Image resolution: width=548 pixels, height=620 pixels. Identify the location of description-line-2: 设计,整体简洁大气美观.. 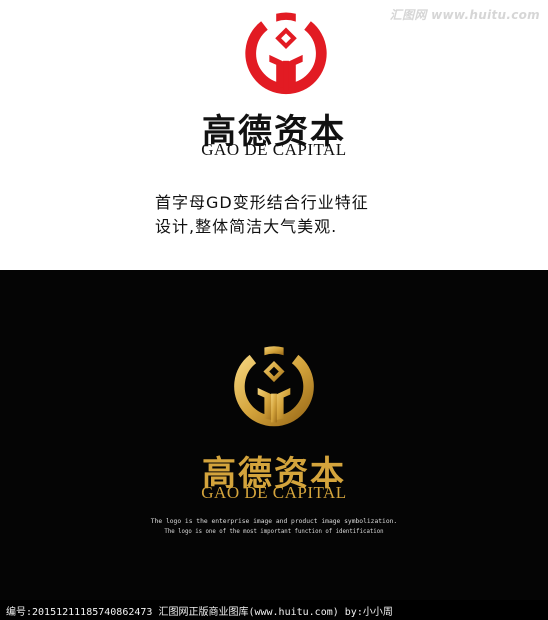
(246, 226).